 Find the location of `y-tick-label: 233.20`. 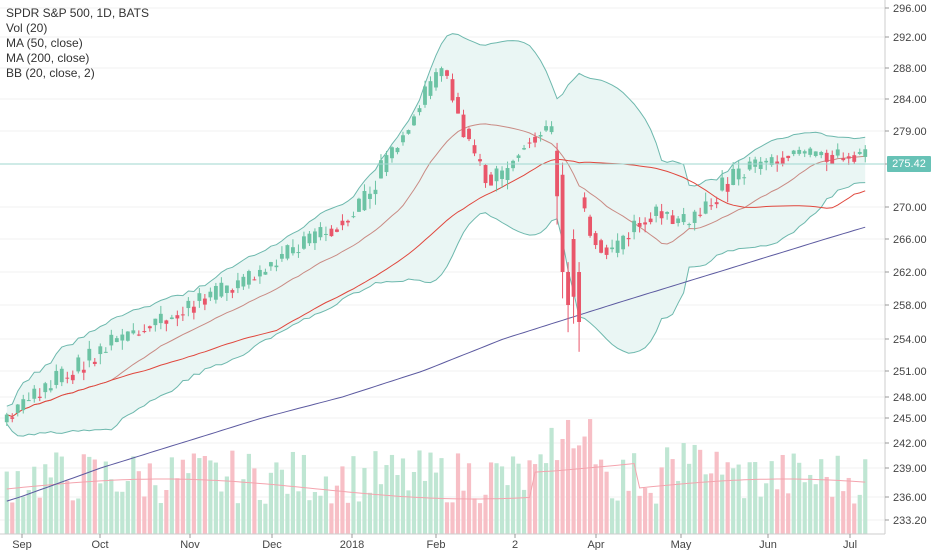

y-tick-label: 233.20 is located at coordinates (910, 521).